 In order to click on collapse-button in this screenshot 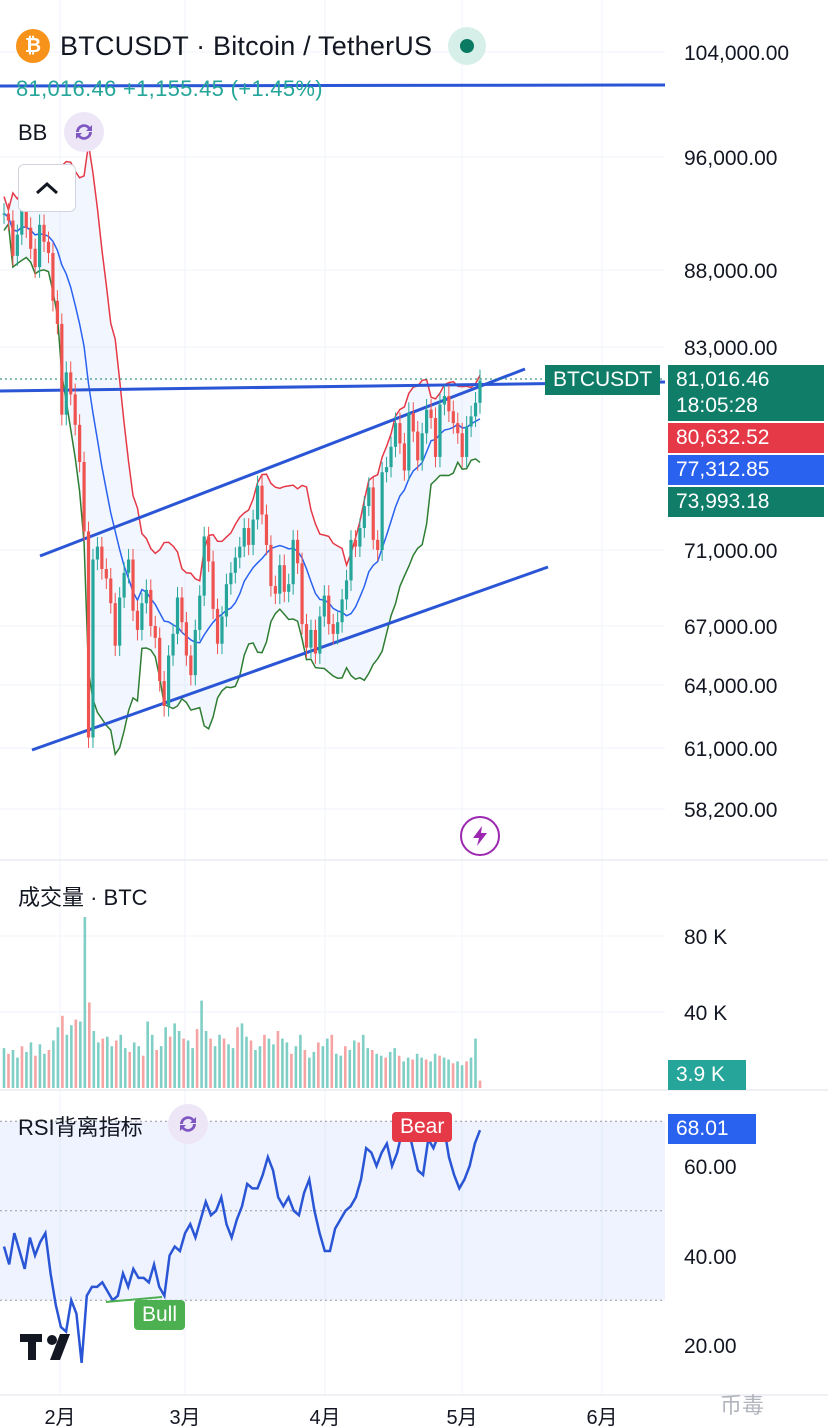, I will do `click(47, 188)`.